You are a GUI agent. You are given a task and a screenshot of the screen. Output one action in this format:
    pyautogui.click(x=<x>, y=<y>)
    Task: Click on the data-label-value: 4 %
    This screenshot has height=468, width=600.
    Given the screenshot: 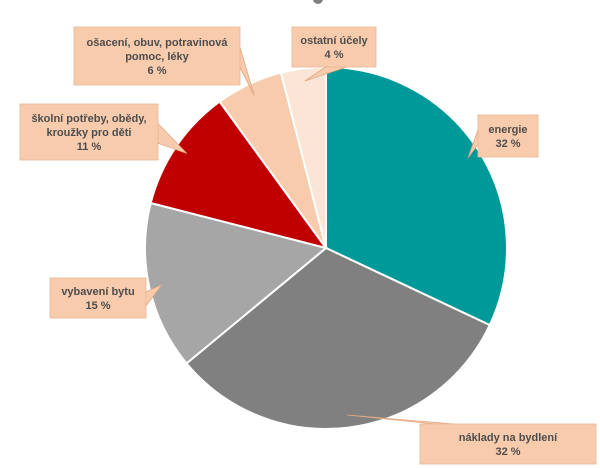 What is the action you would take?
    pyautogui.click(x=334, y=55)
    